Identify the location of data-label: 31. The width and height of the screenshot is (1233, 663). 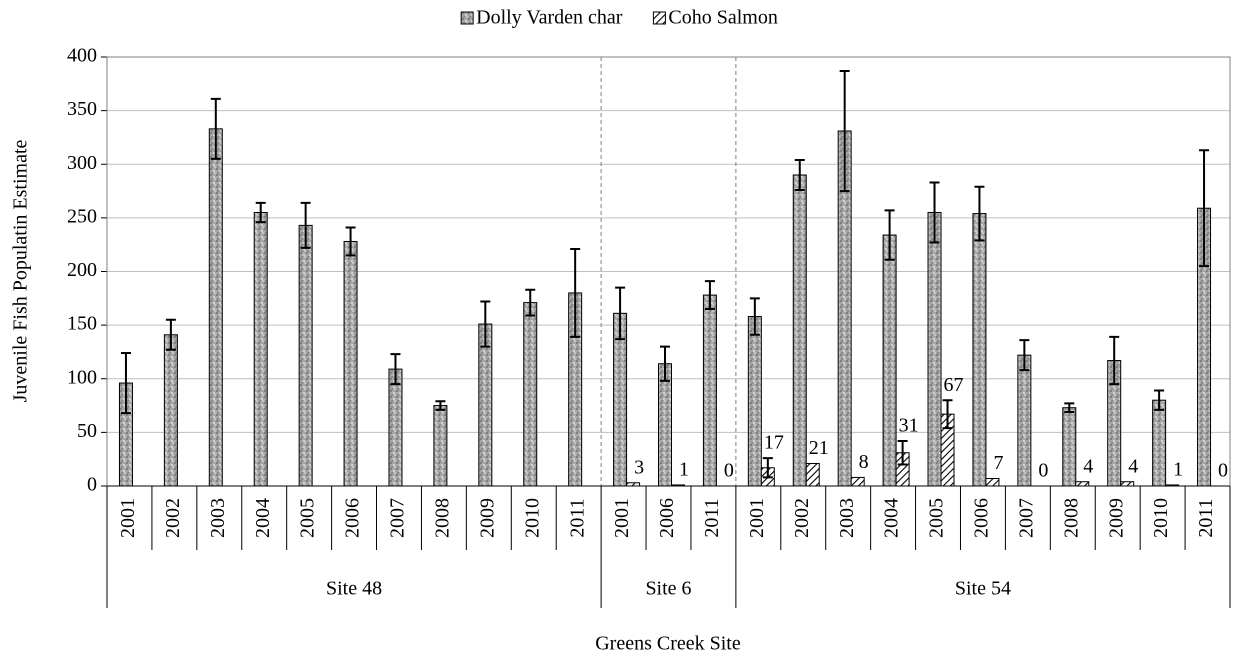
(909, 426).